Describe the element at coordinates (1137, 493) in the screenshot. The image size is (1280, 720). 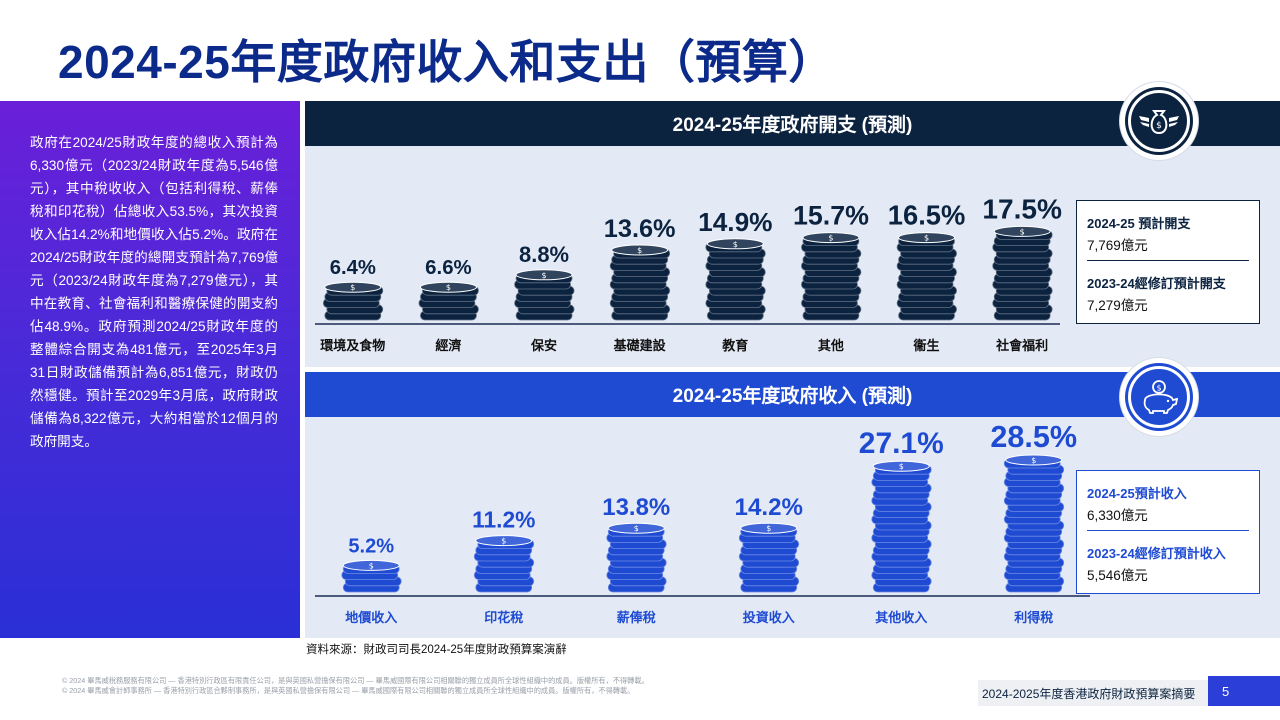
I see `summary-label: 2024-25預計收入` at that location.